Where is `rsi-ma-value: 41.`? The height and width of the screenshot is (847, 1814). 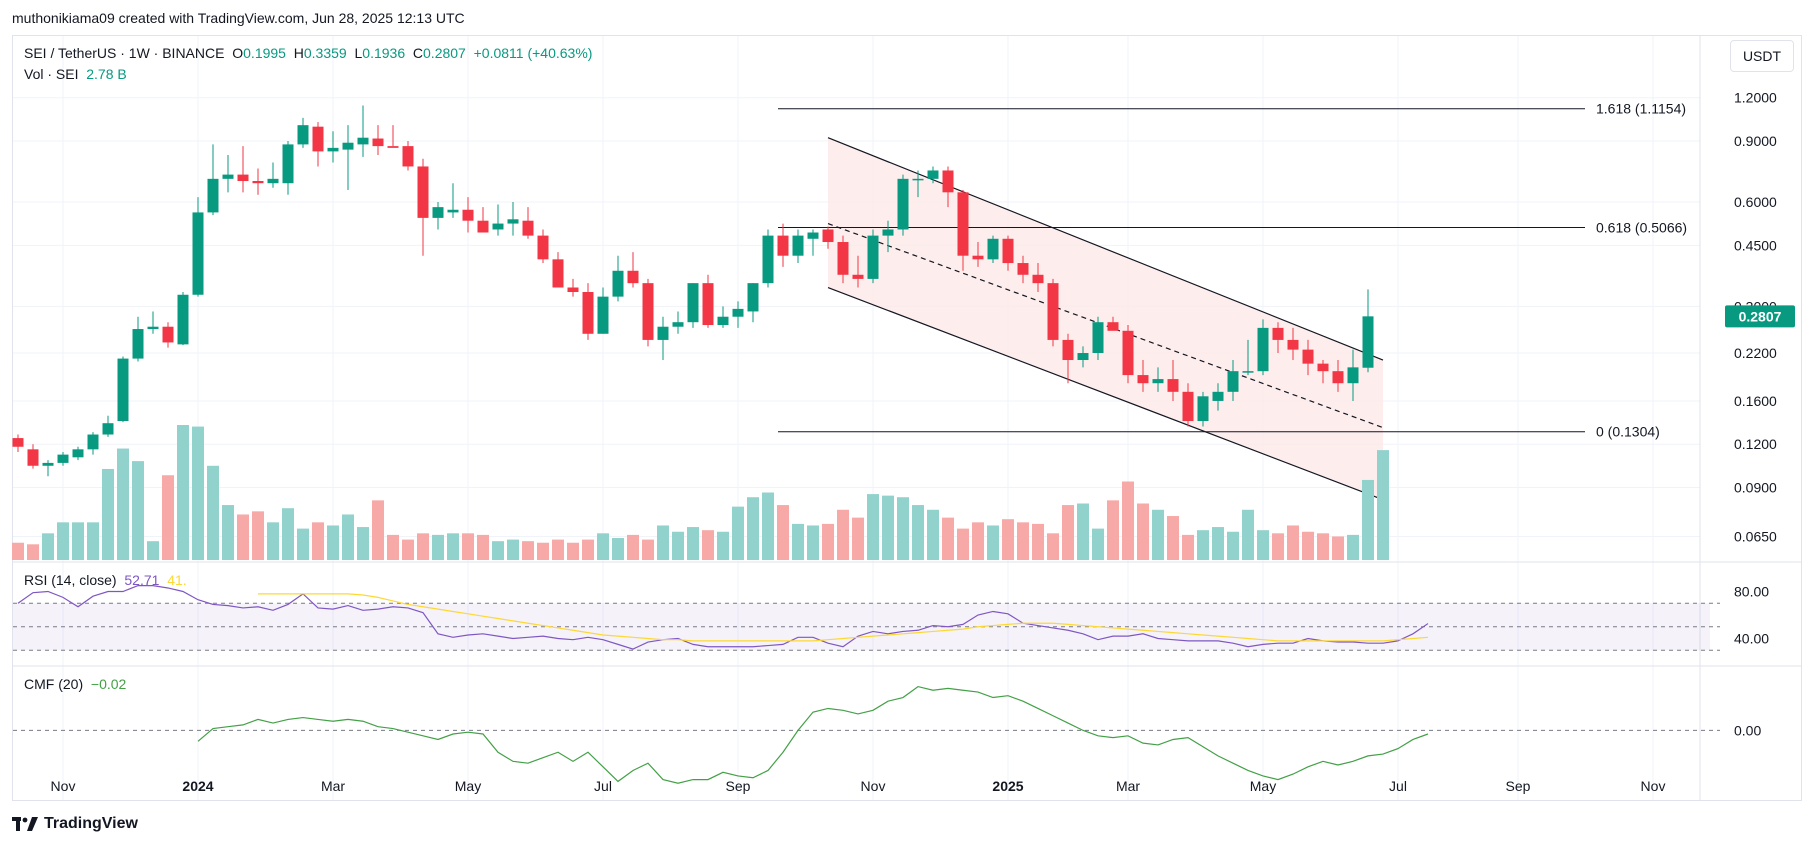 rsi-ma-value: 41. is located at coordinates (177, 580).